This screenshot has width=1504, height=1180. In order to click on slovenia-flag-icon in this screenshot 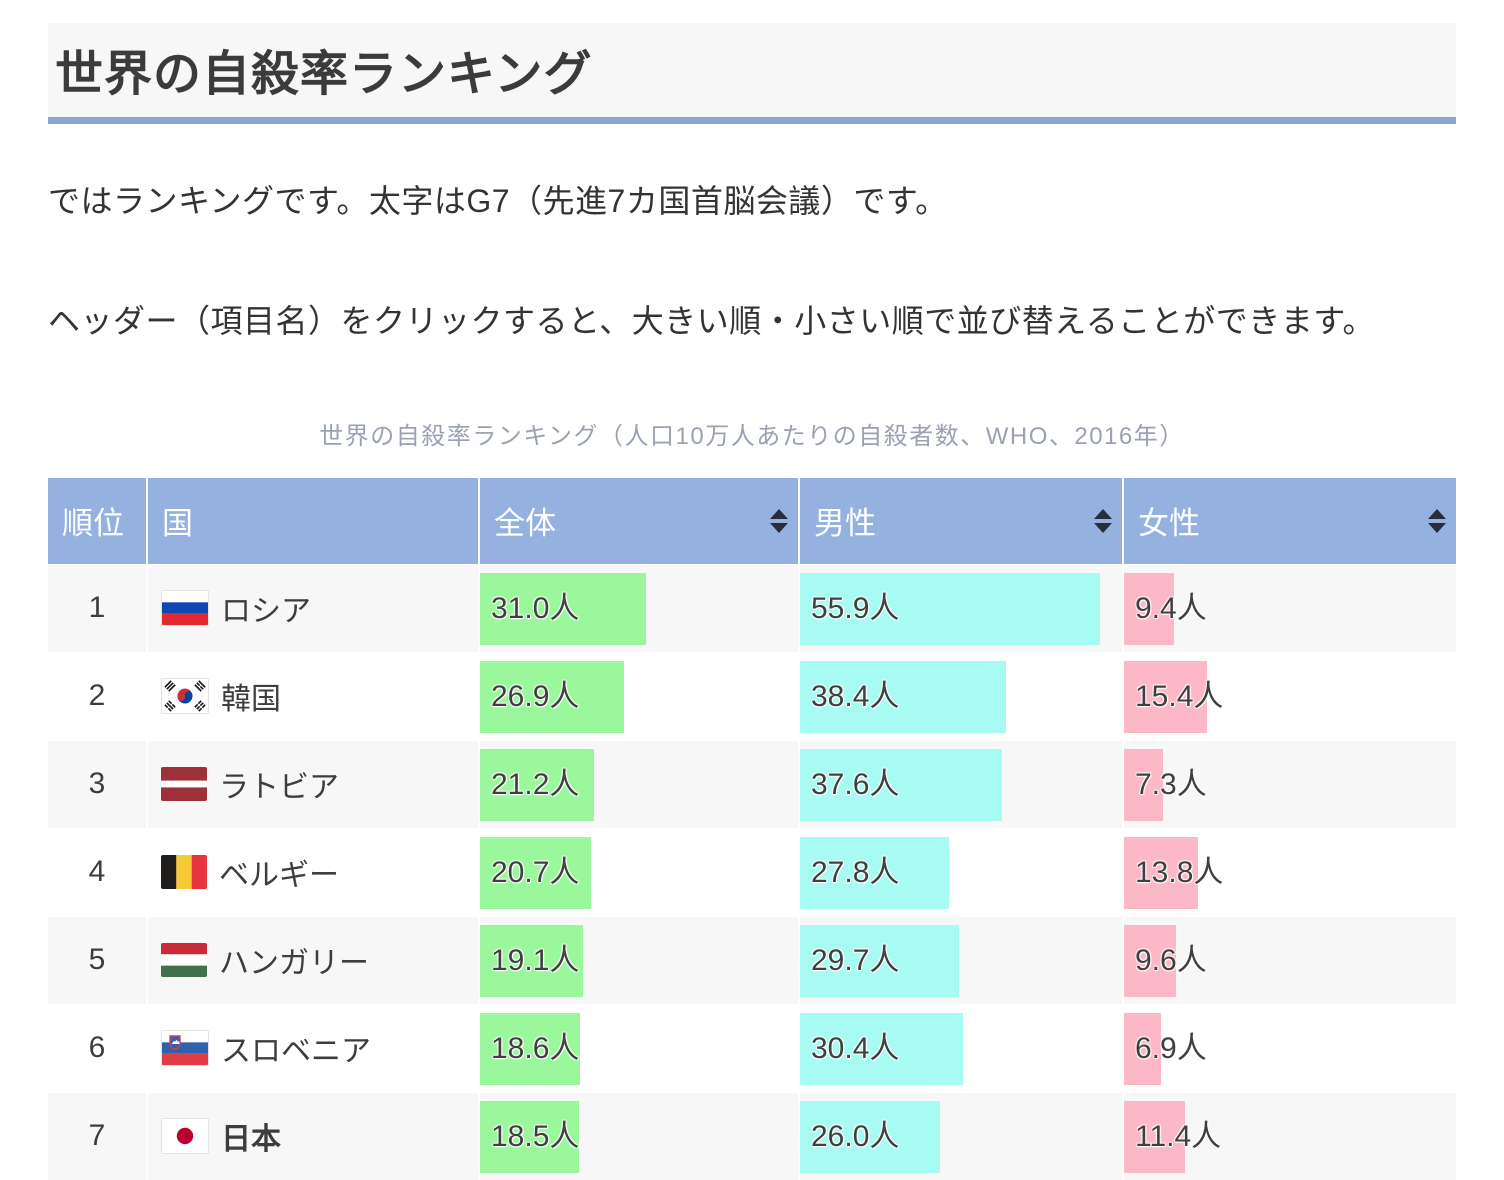, I will do `click(185, 1048)`.